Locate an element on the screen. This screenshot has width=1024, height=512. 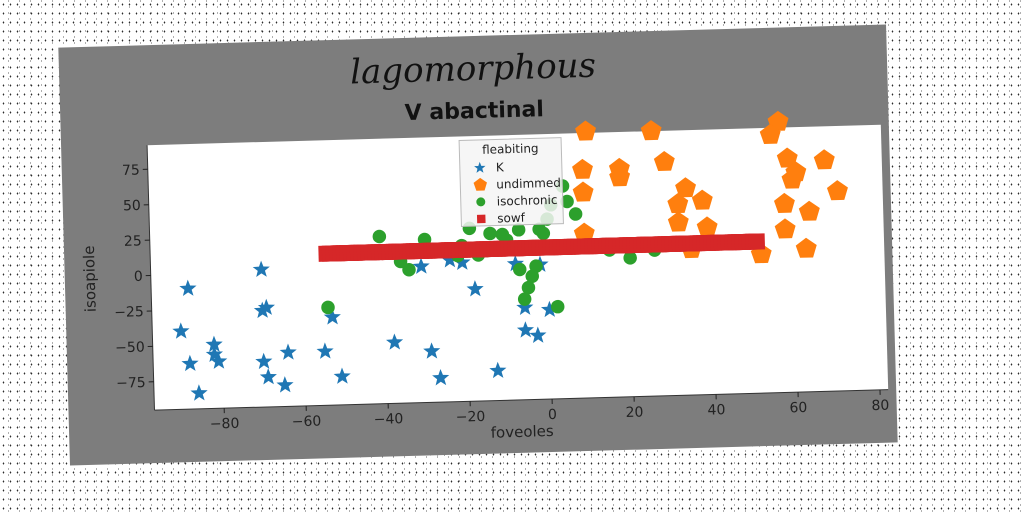
y-axis-ticks: −75 −50 −25 0 25 50 75 is located at coordinates (134, 277).